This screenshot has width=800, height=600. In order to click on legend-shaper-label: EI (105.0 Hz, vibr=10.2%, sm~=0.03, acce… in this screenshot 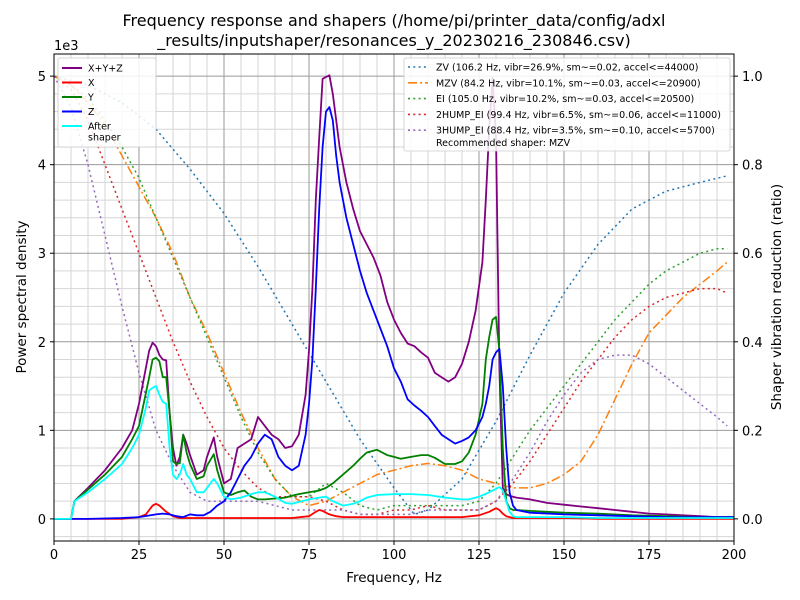, I will do `click(565, 99)`.